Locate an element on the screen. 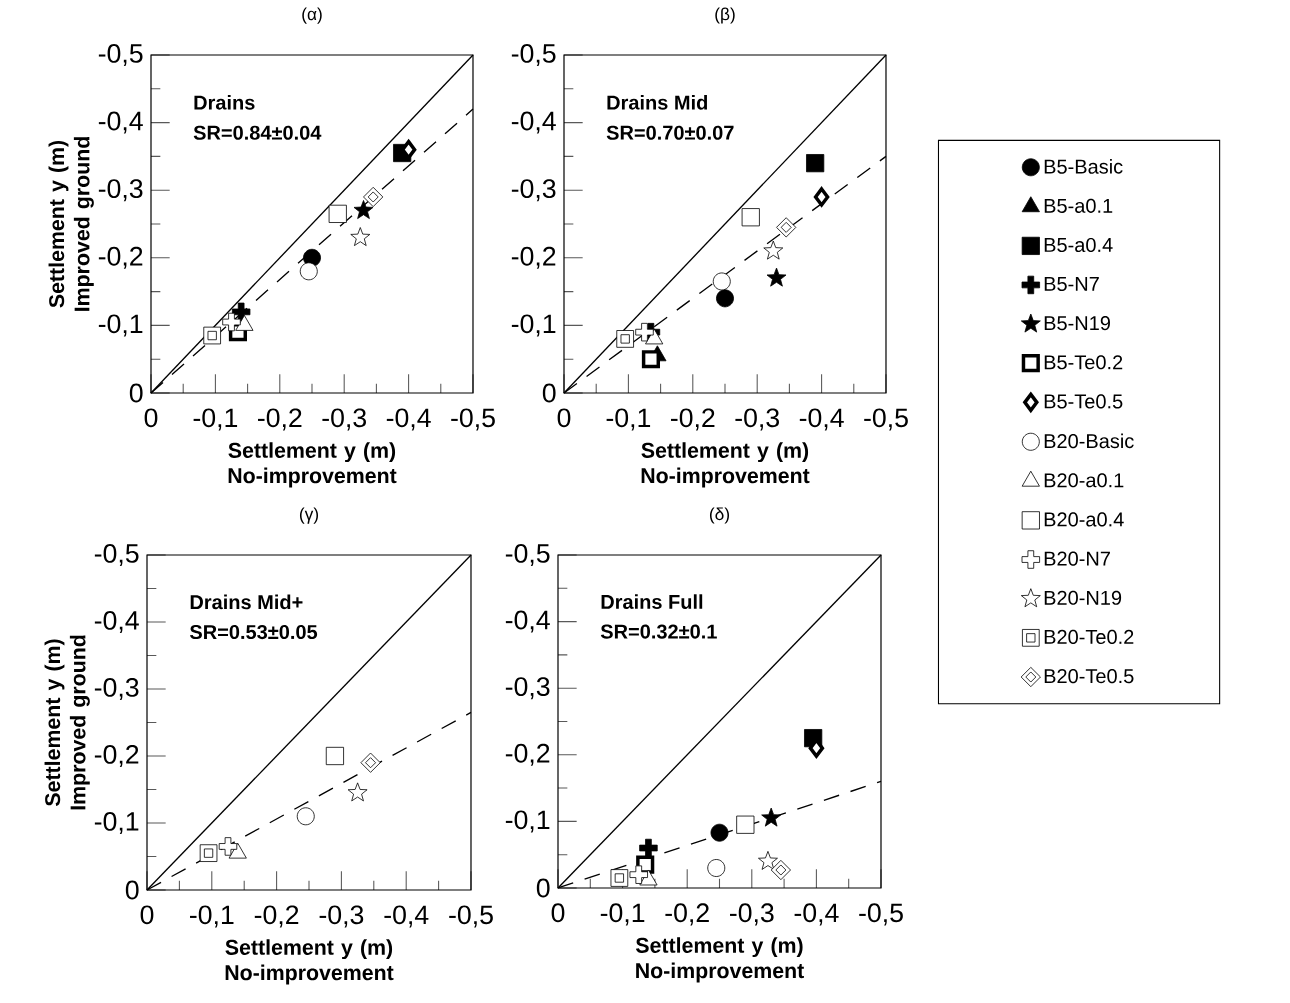 Image resolution: width=1290 pixels, height=1003 pixels. annotation: SR=0.84±0.04 is located at coordinates (257, 132).